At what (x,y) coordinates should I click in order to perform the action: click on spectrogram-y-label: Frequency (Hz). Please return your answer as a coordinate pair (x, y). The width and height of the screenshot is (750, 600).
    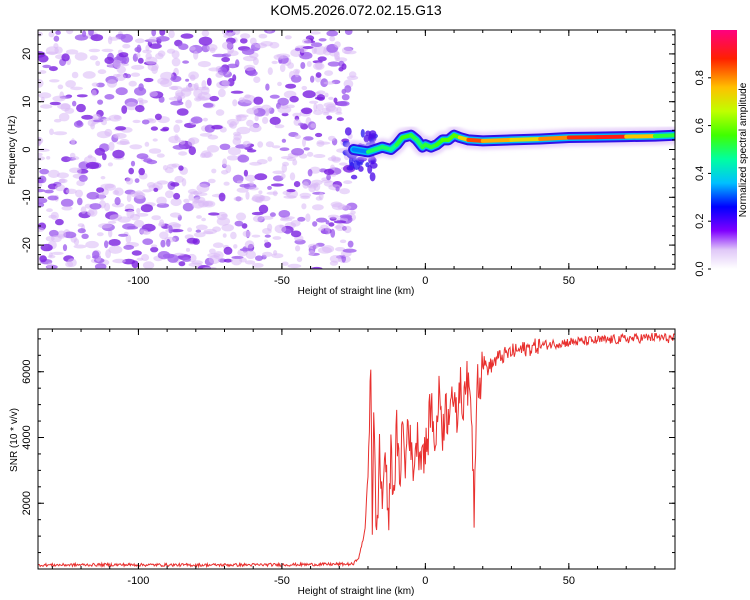
    Looking at the image, I should click on (12, 150).